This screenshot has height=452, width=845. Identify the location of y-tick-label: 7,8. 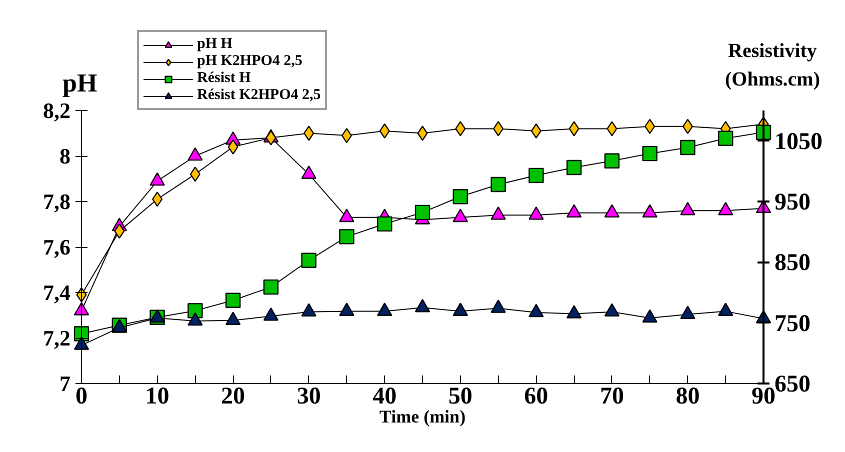
(56, 201).